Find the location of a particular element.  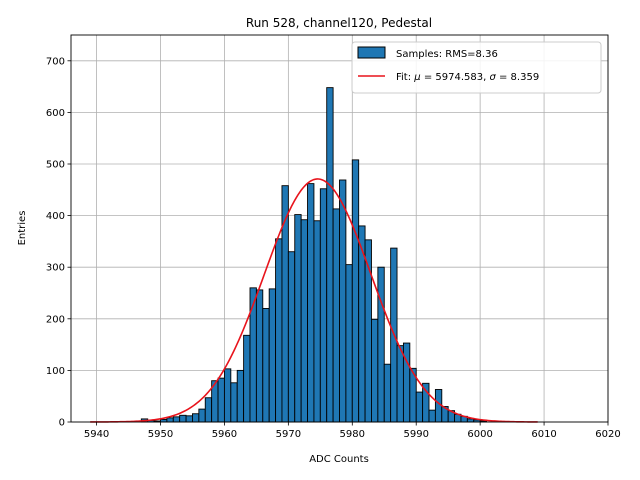

y-tick-label: 100 is located at coordinates (55, 371).